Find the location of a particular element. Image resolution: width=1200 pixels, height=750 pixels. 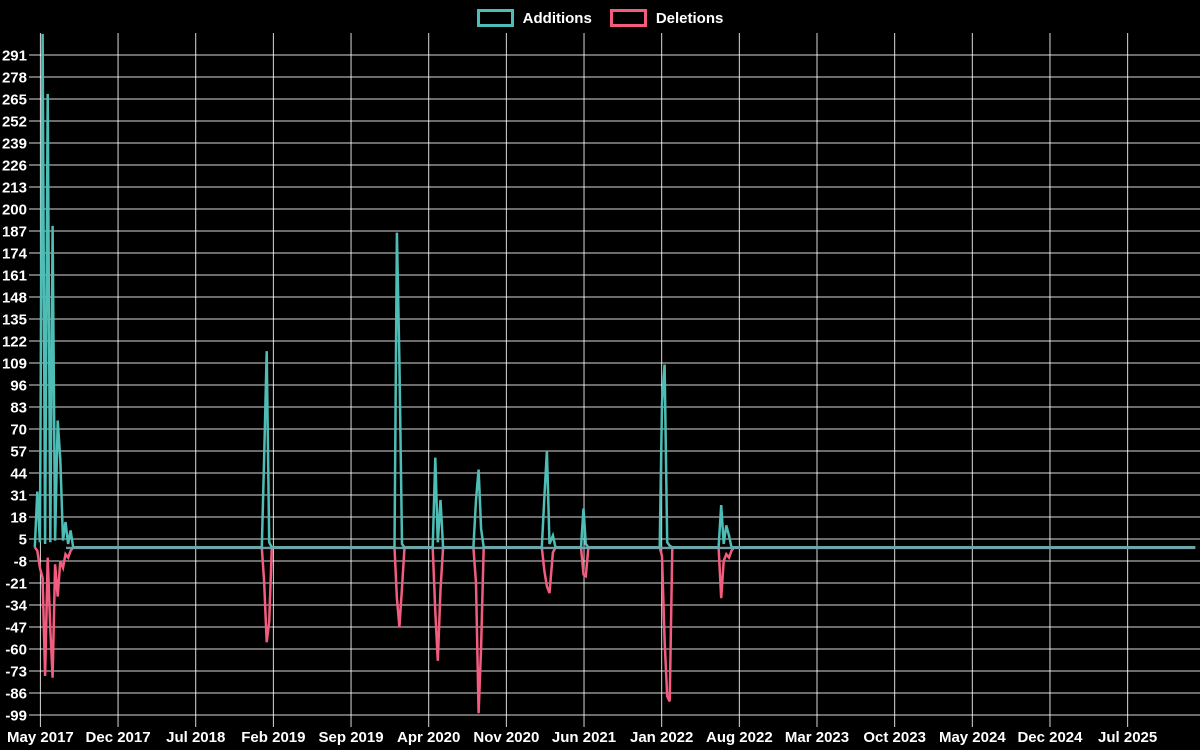

x-tick-label: Mar 2023 is located at coordinates (817, 737).